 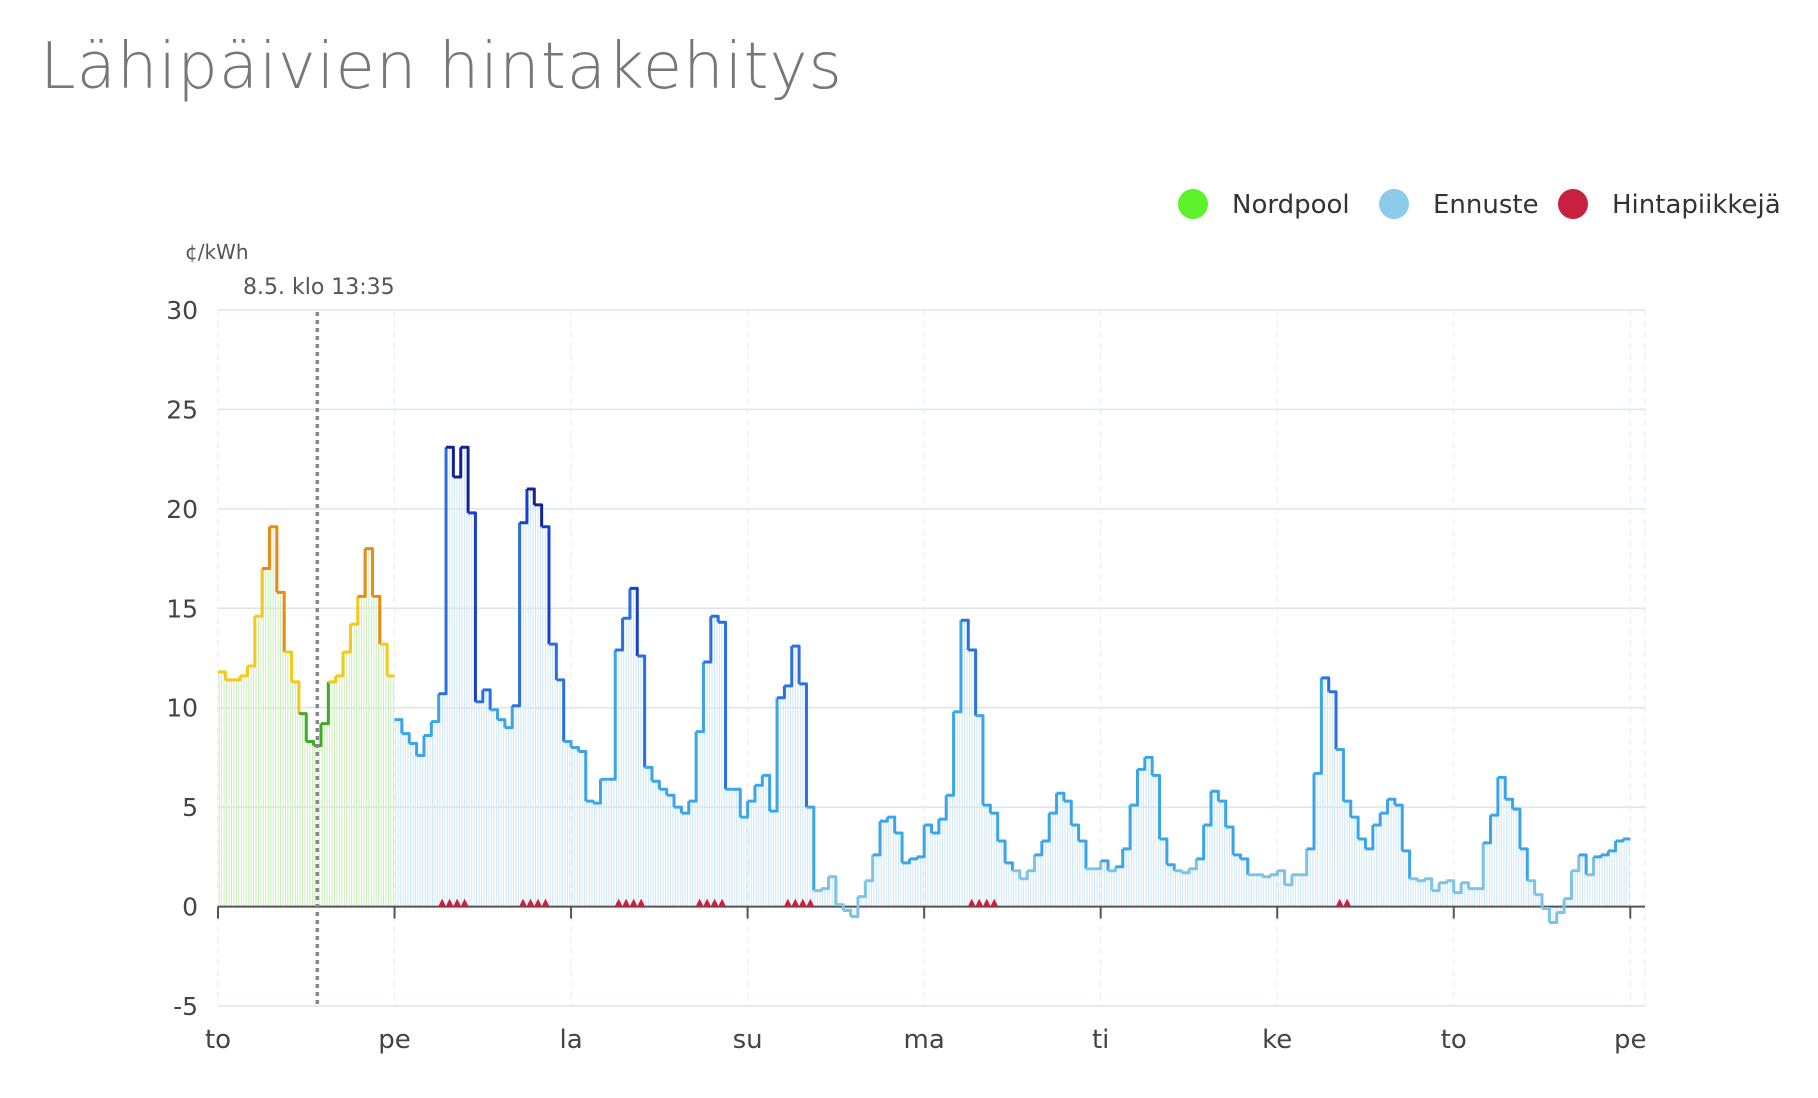 I want to click on y-axis: ¢/kWh -5 0 5 10 15 20 25 30, so click(x=207, y=630).